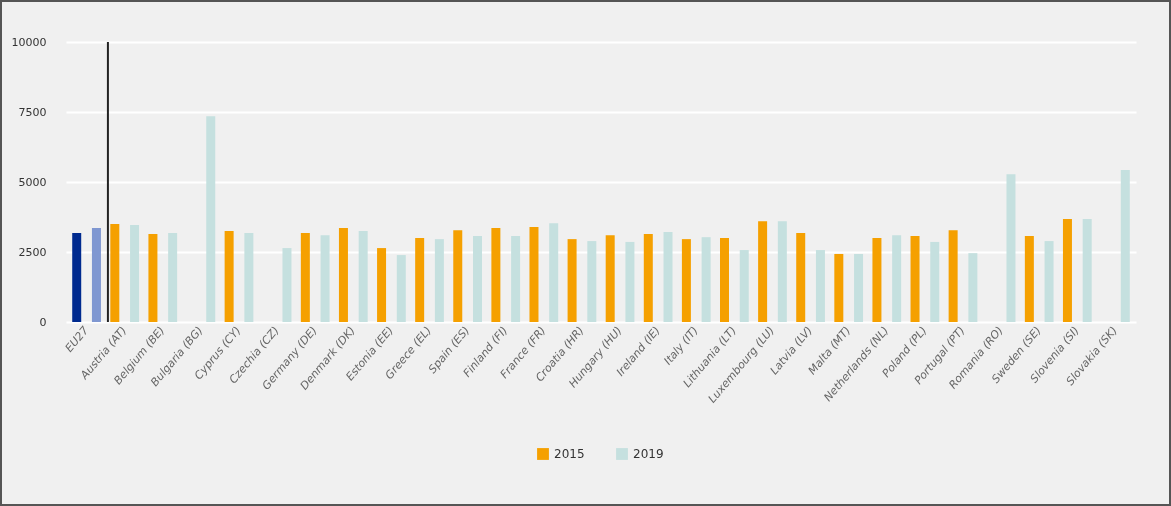 The height and width of the screenshot is (506, 1171). What do you see at coordinates (32, 182) in the screenshot?
I see `y-tick-label: 5000` at bounding box center [32, 182].